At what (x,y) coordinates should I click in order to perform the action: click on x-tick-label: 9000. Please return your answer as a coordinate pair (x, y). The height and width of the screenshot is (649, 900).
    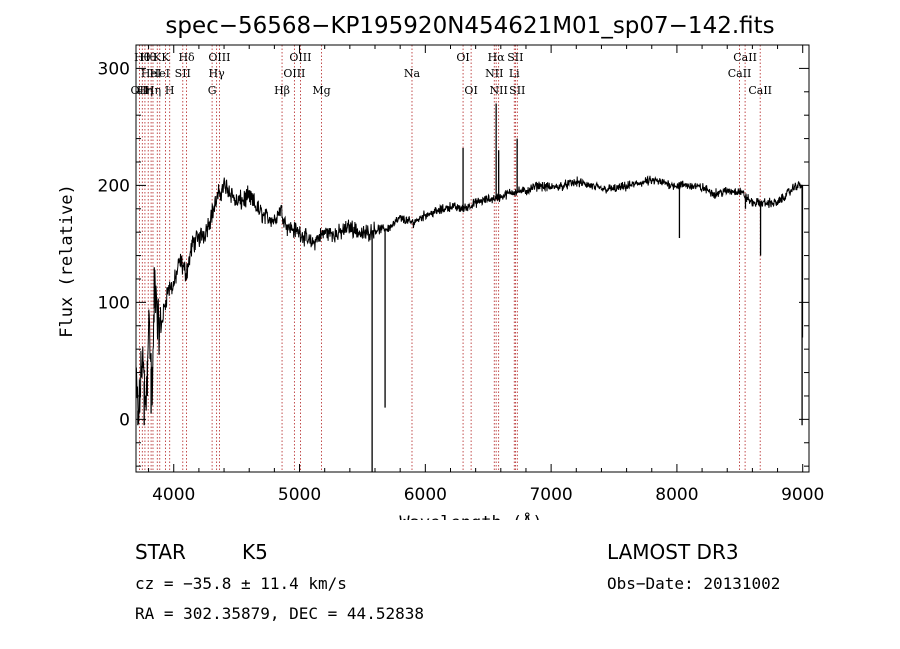
    Looking at the image, I should click on (802, 495).